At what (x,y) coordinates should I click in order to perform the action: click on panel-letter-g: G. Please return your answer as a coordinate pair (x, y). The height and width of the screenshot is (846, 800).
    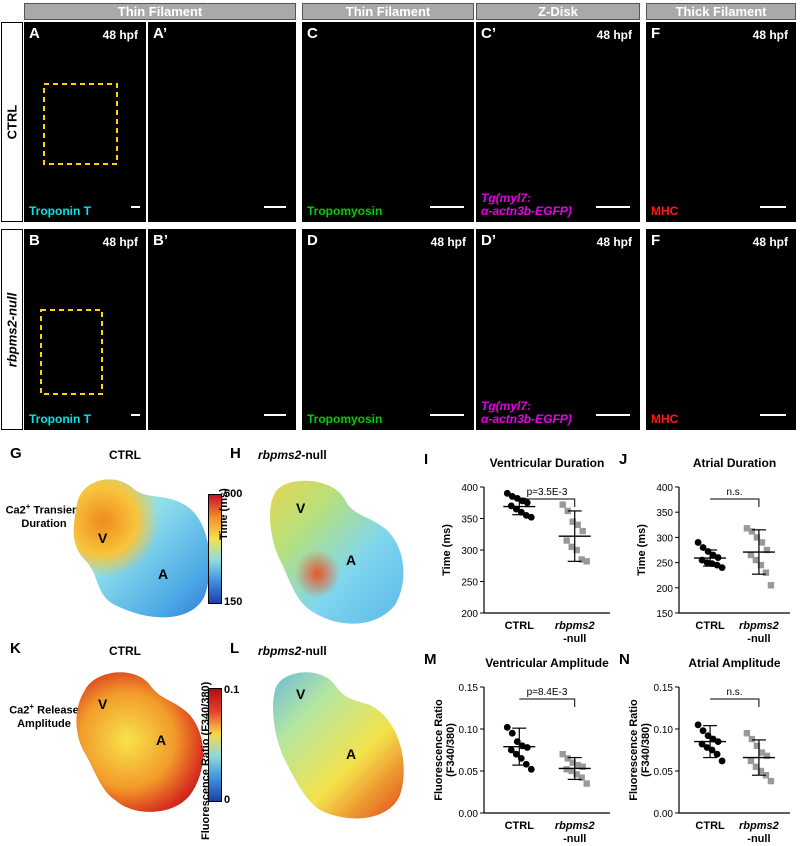
    Looking at the image, I should click on (16, 453).